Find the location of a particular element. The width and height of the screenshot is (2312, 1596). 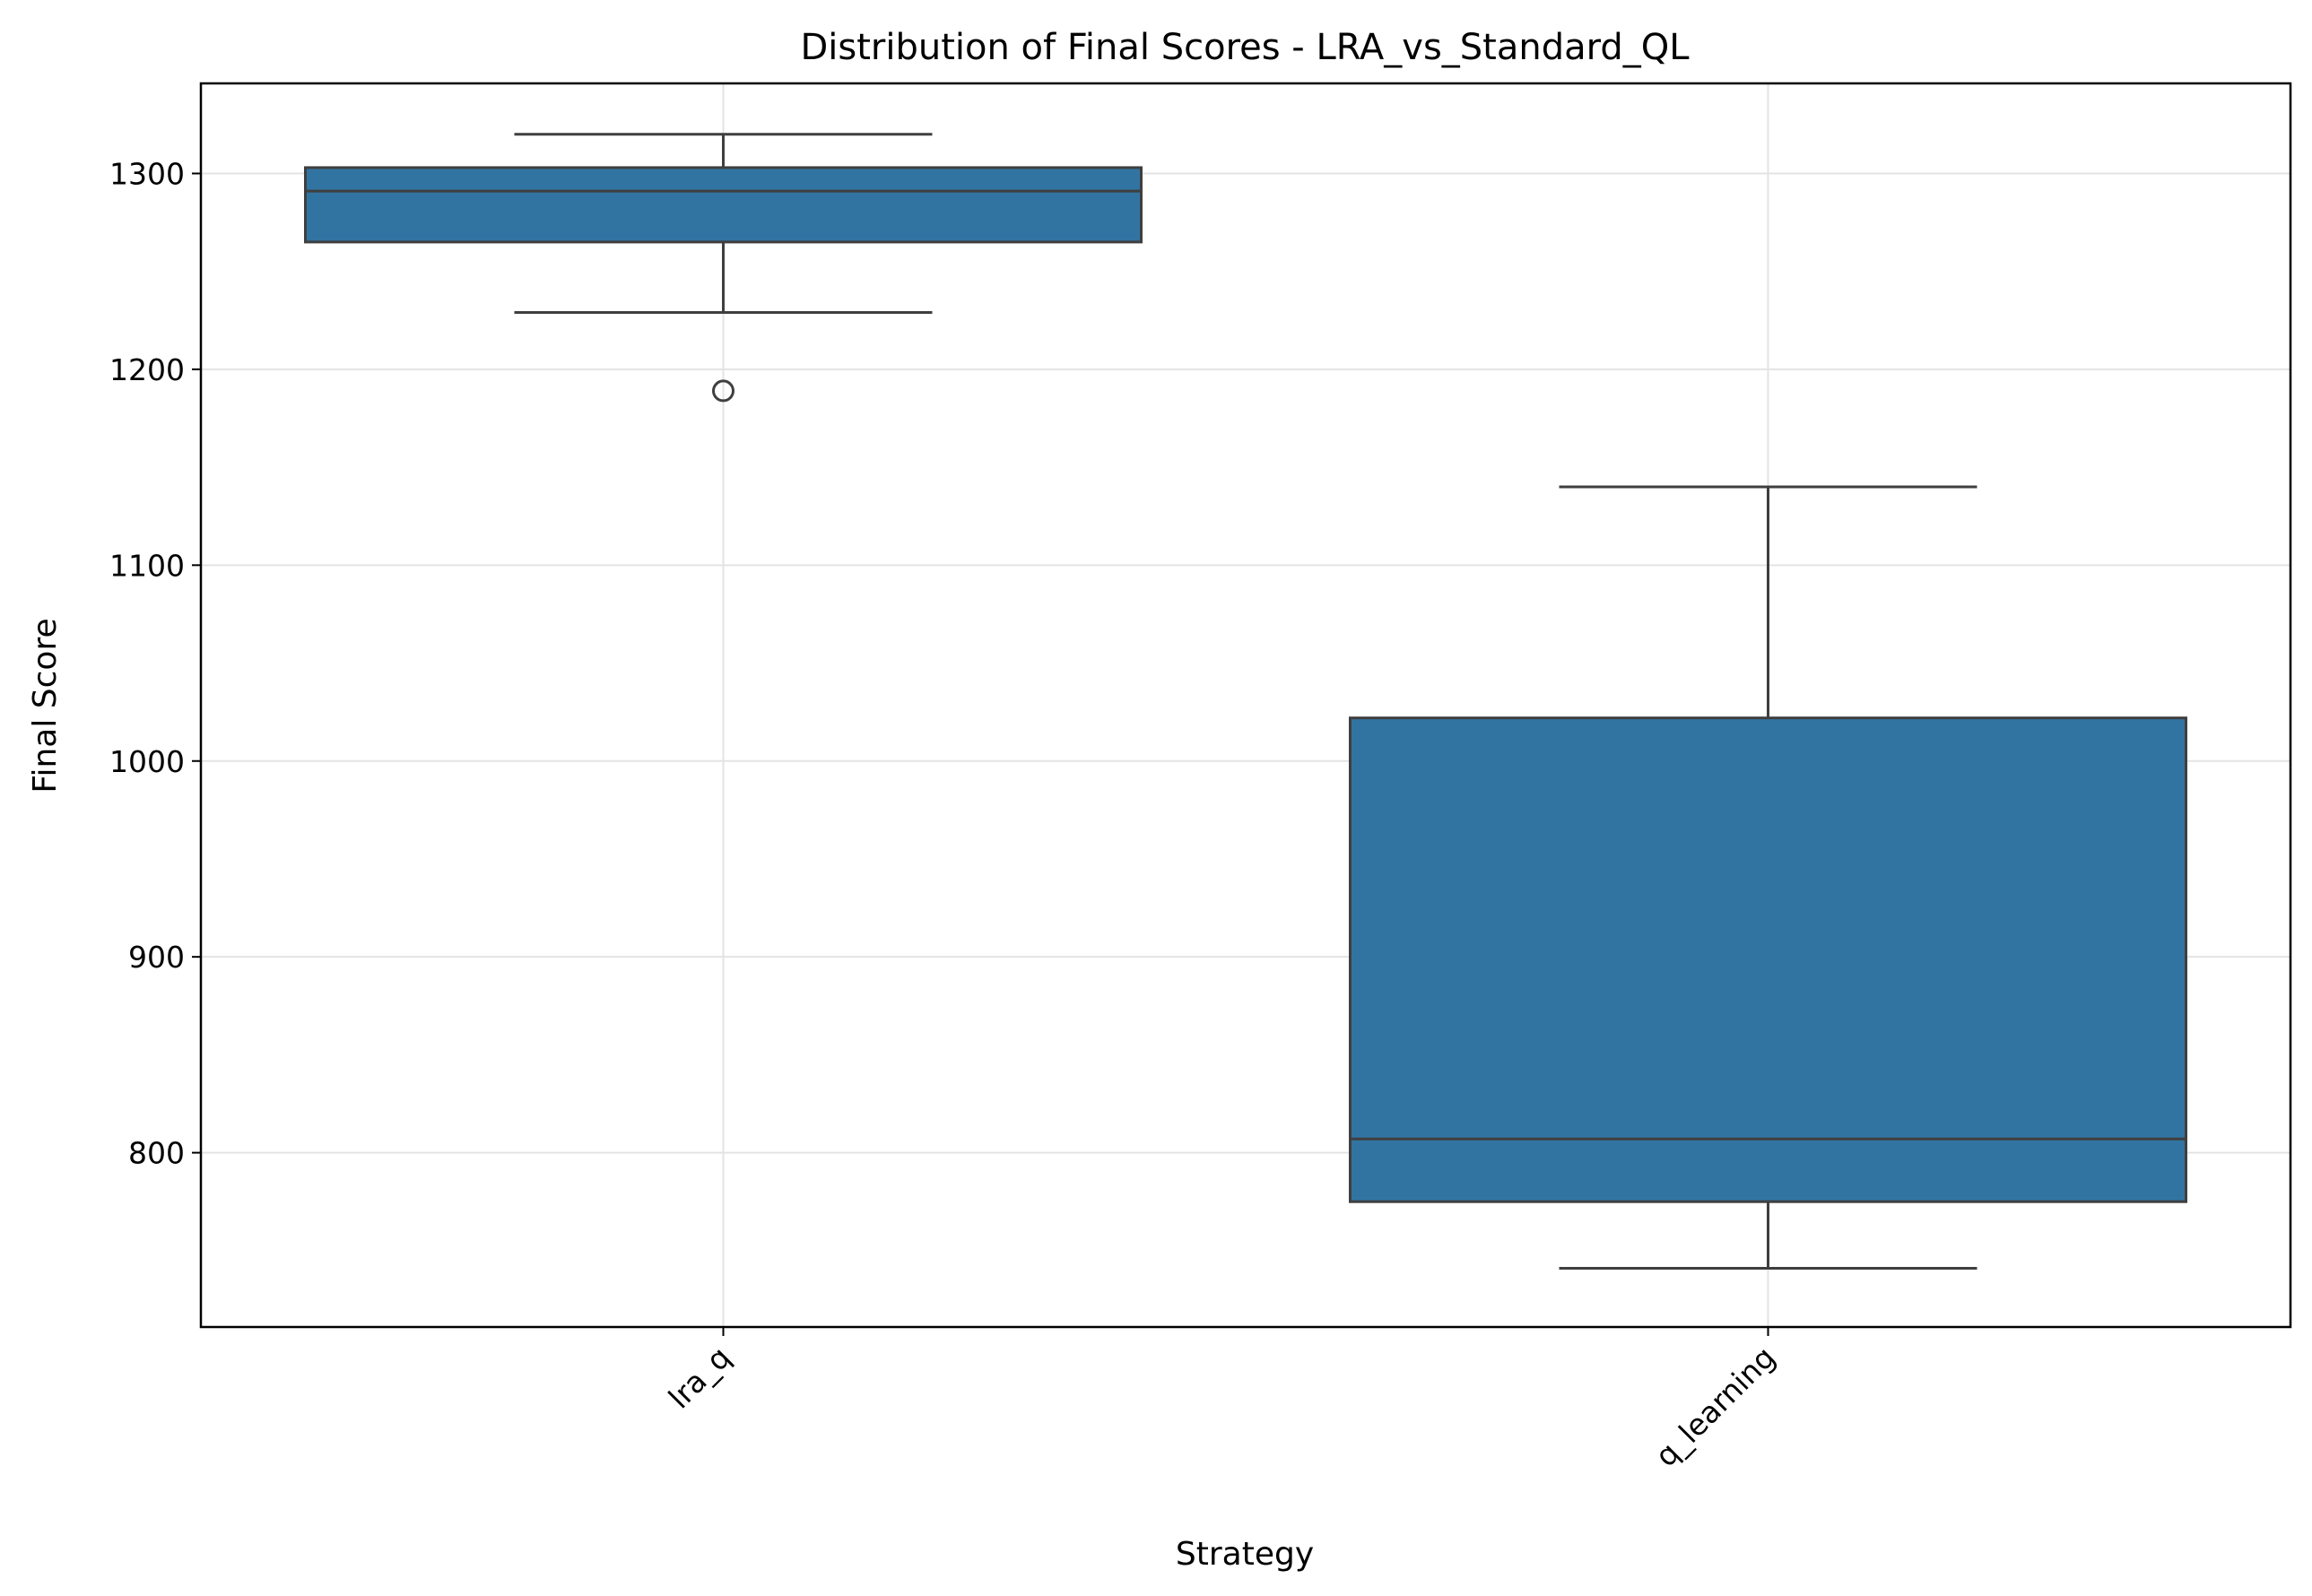

y-tick-label: 900 is located at coordinates (156, 957).